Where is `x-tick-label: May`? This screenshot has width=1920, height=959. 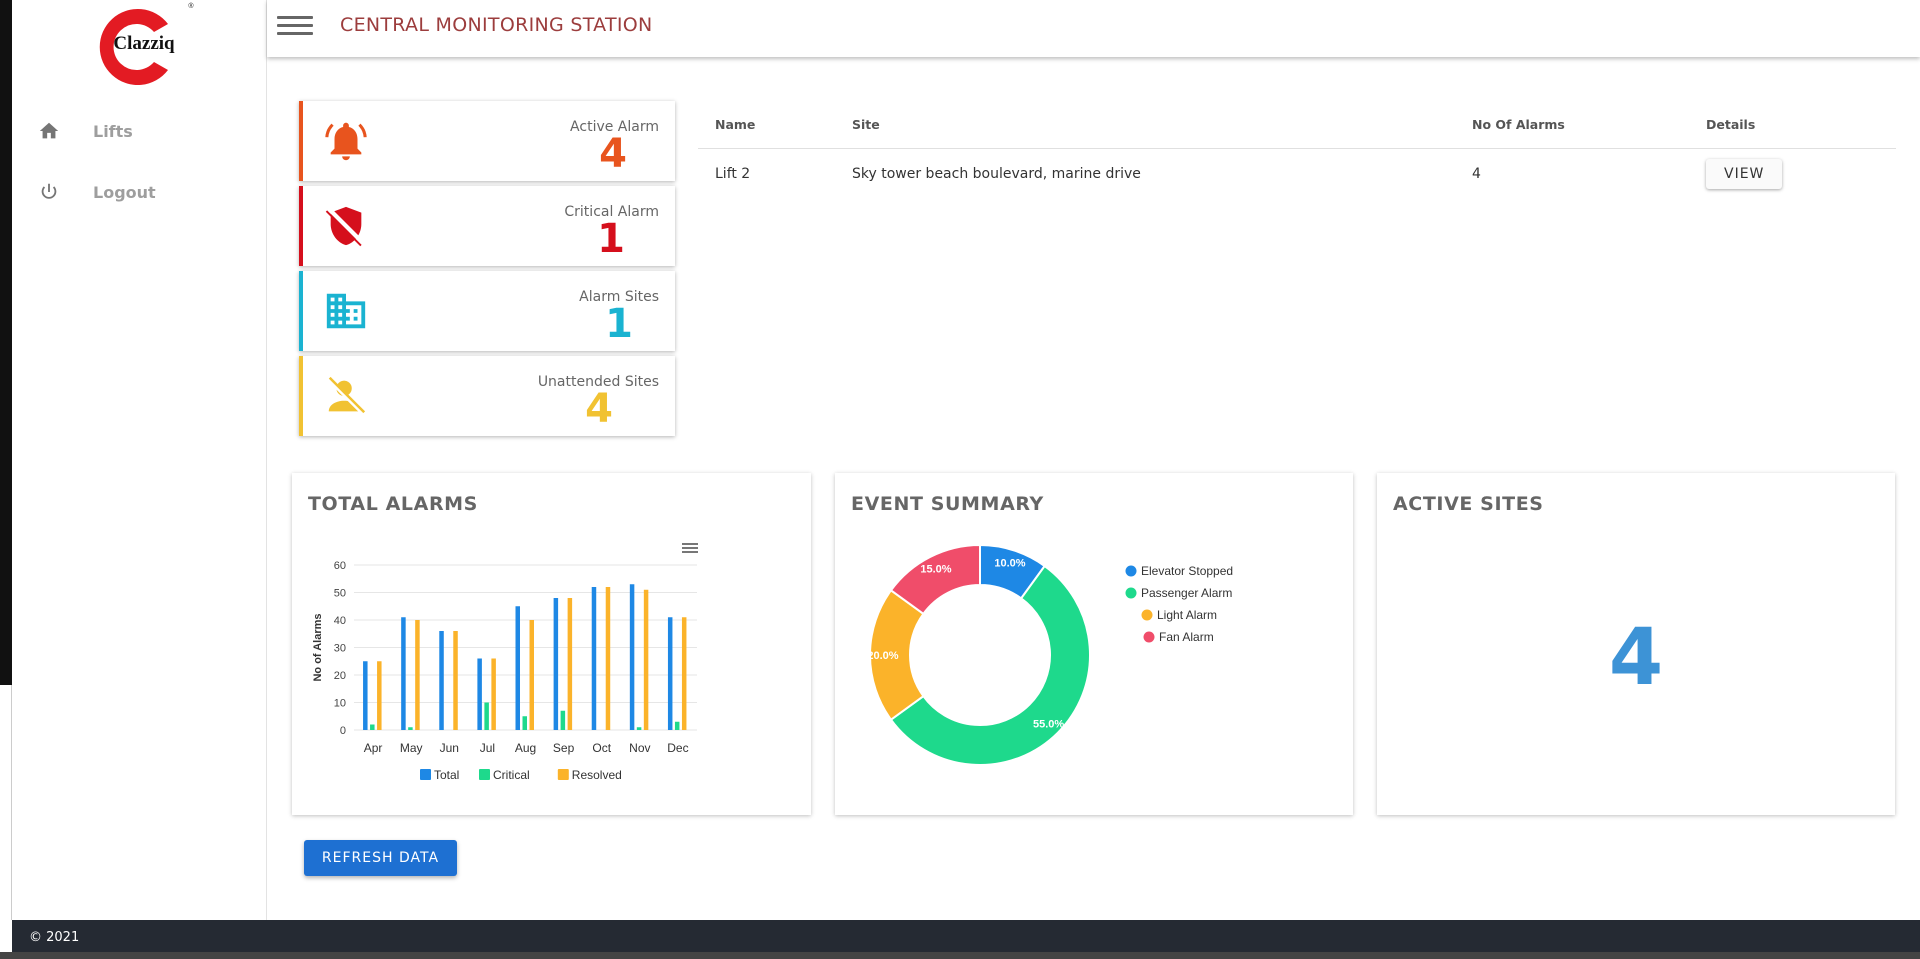 x-tick-label: May is located at coordinates (411, 748).